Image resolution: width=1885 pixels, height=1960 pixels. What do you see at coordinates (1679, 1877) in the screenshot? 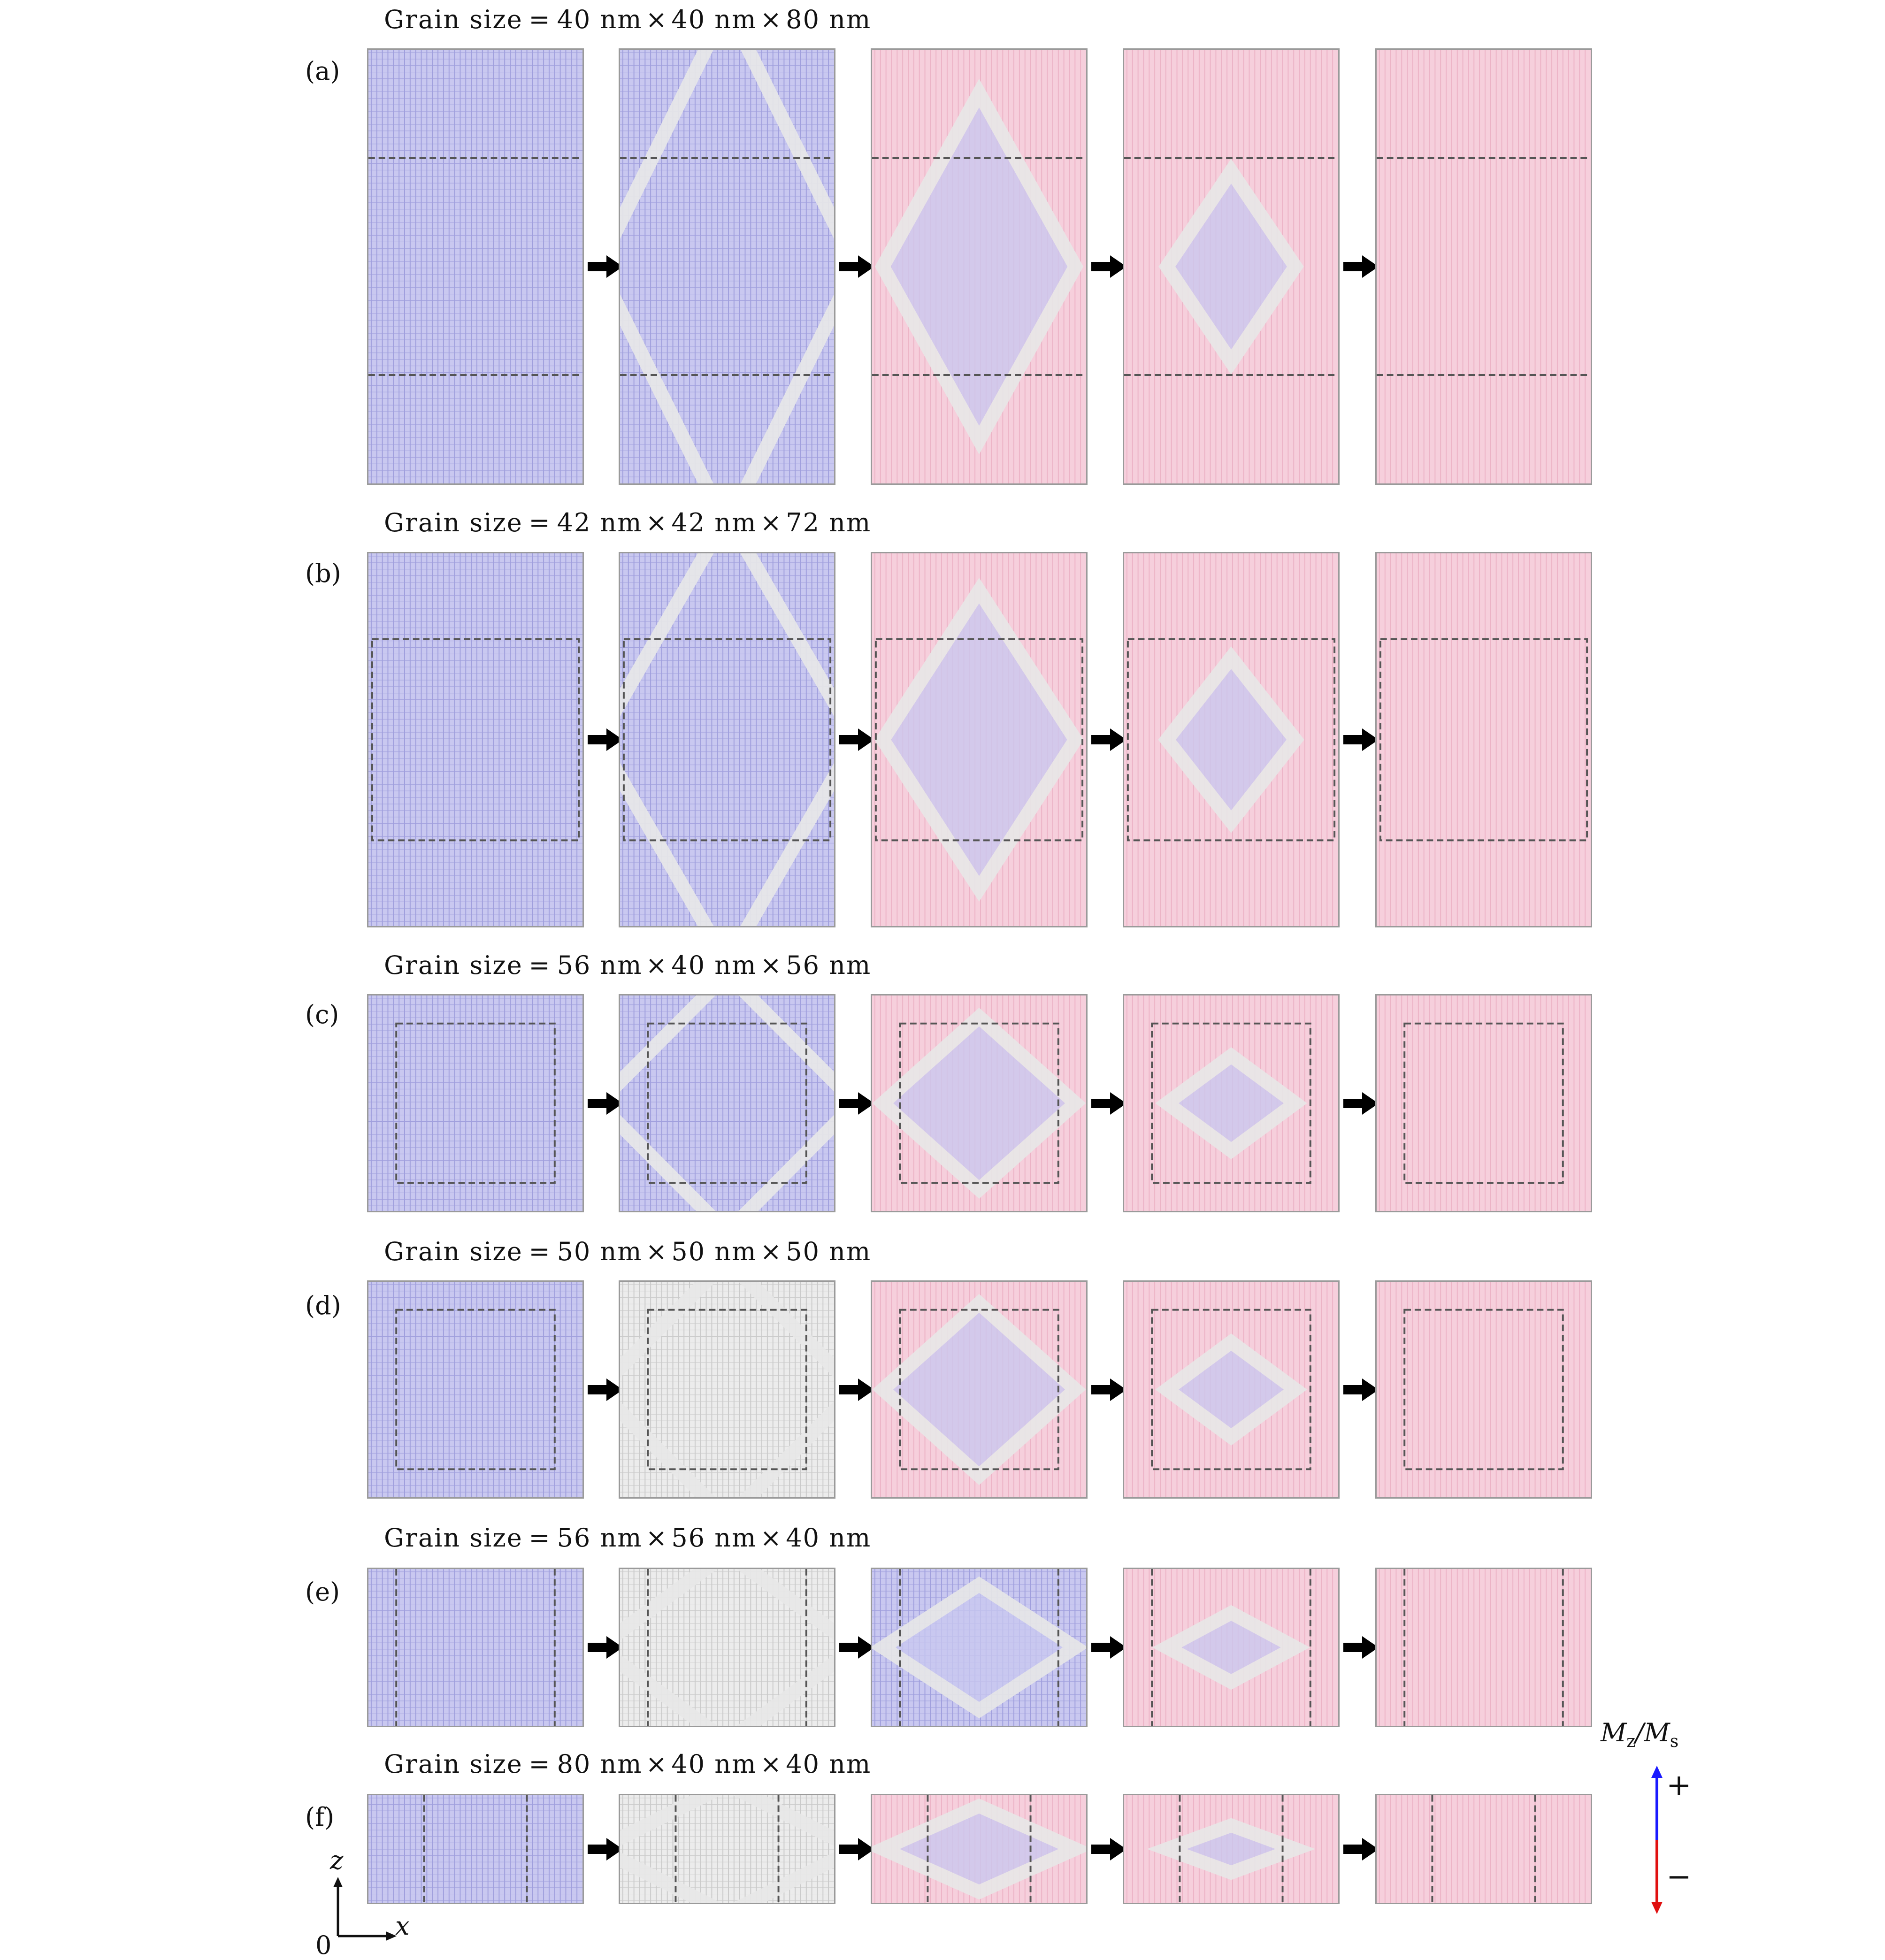
I see `legend-minus: −` at bounding box center [1679, 1877].